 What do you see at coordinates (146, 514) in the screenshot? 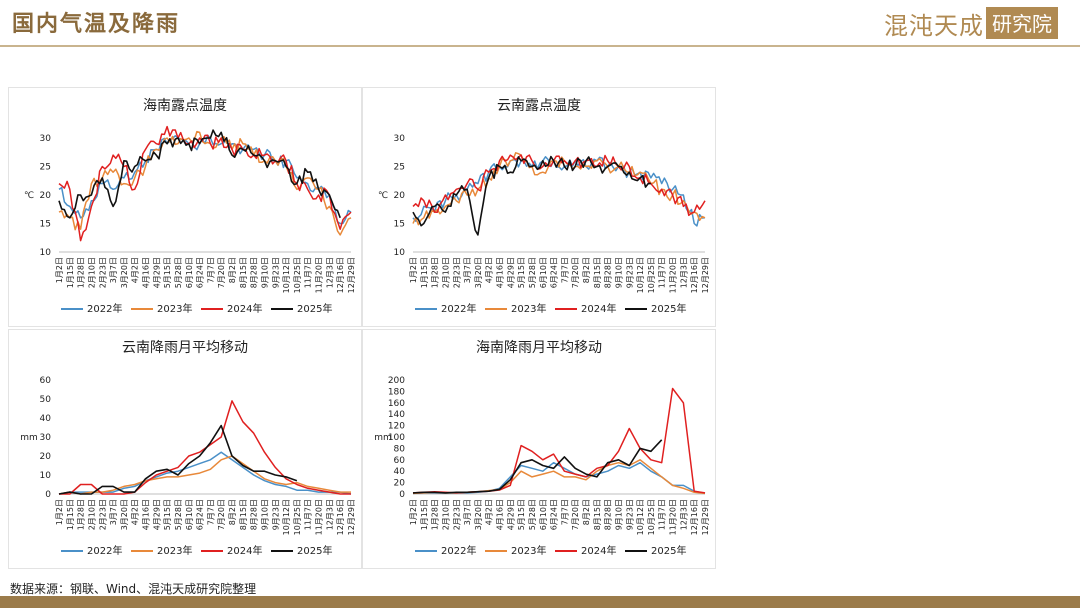
I see `x-tick-label: 4月16日` at bounding box center [146, 514].